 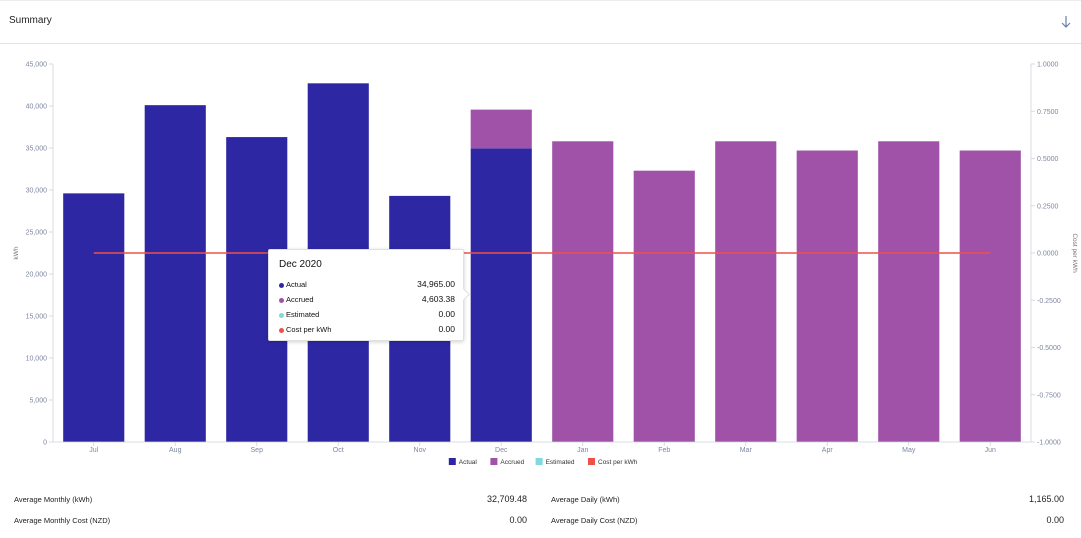 I want to click on legend-item-accrued: Accrued, so click(x=507, y=462).